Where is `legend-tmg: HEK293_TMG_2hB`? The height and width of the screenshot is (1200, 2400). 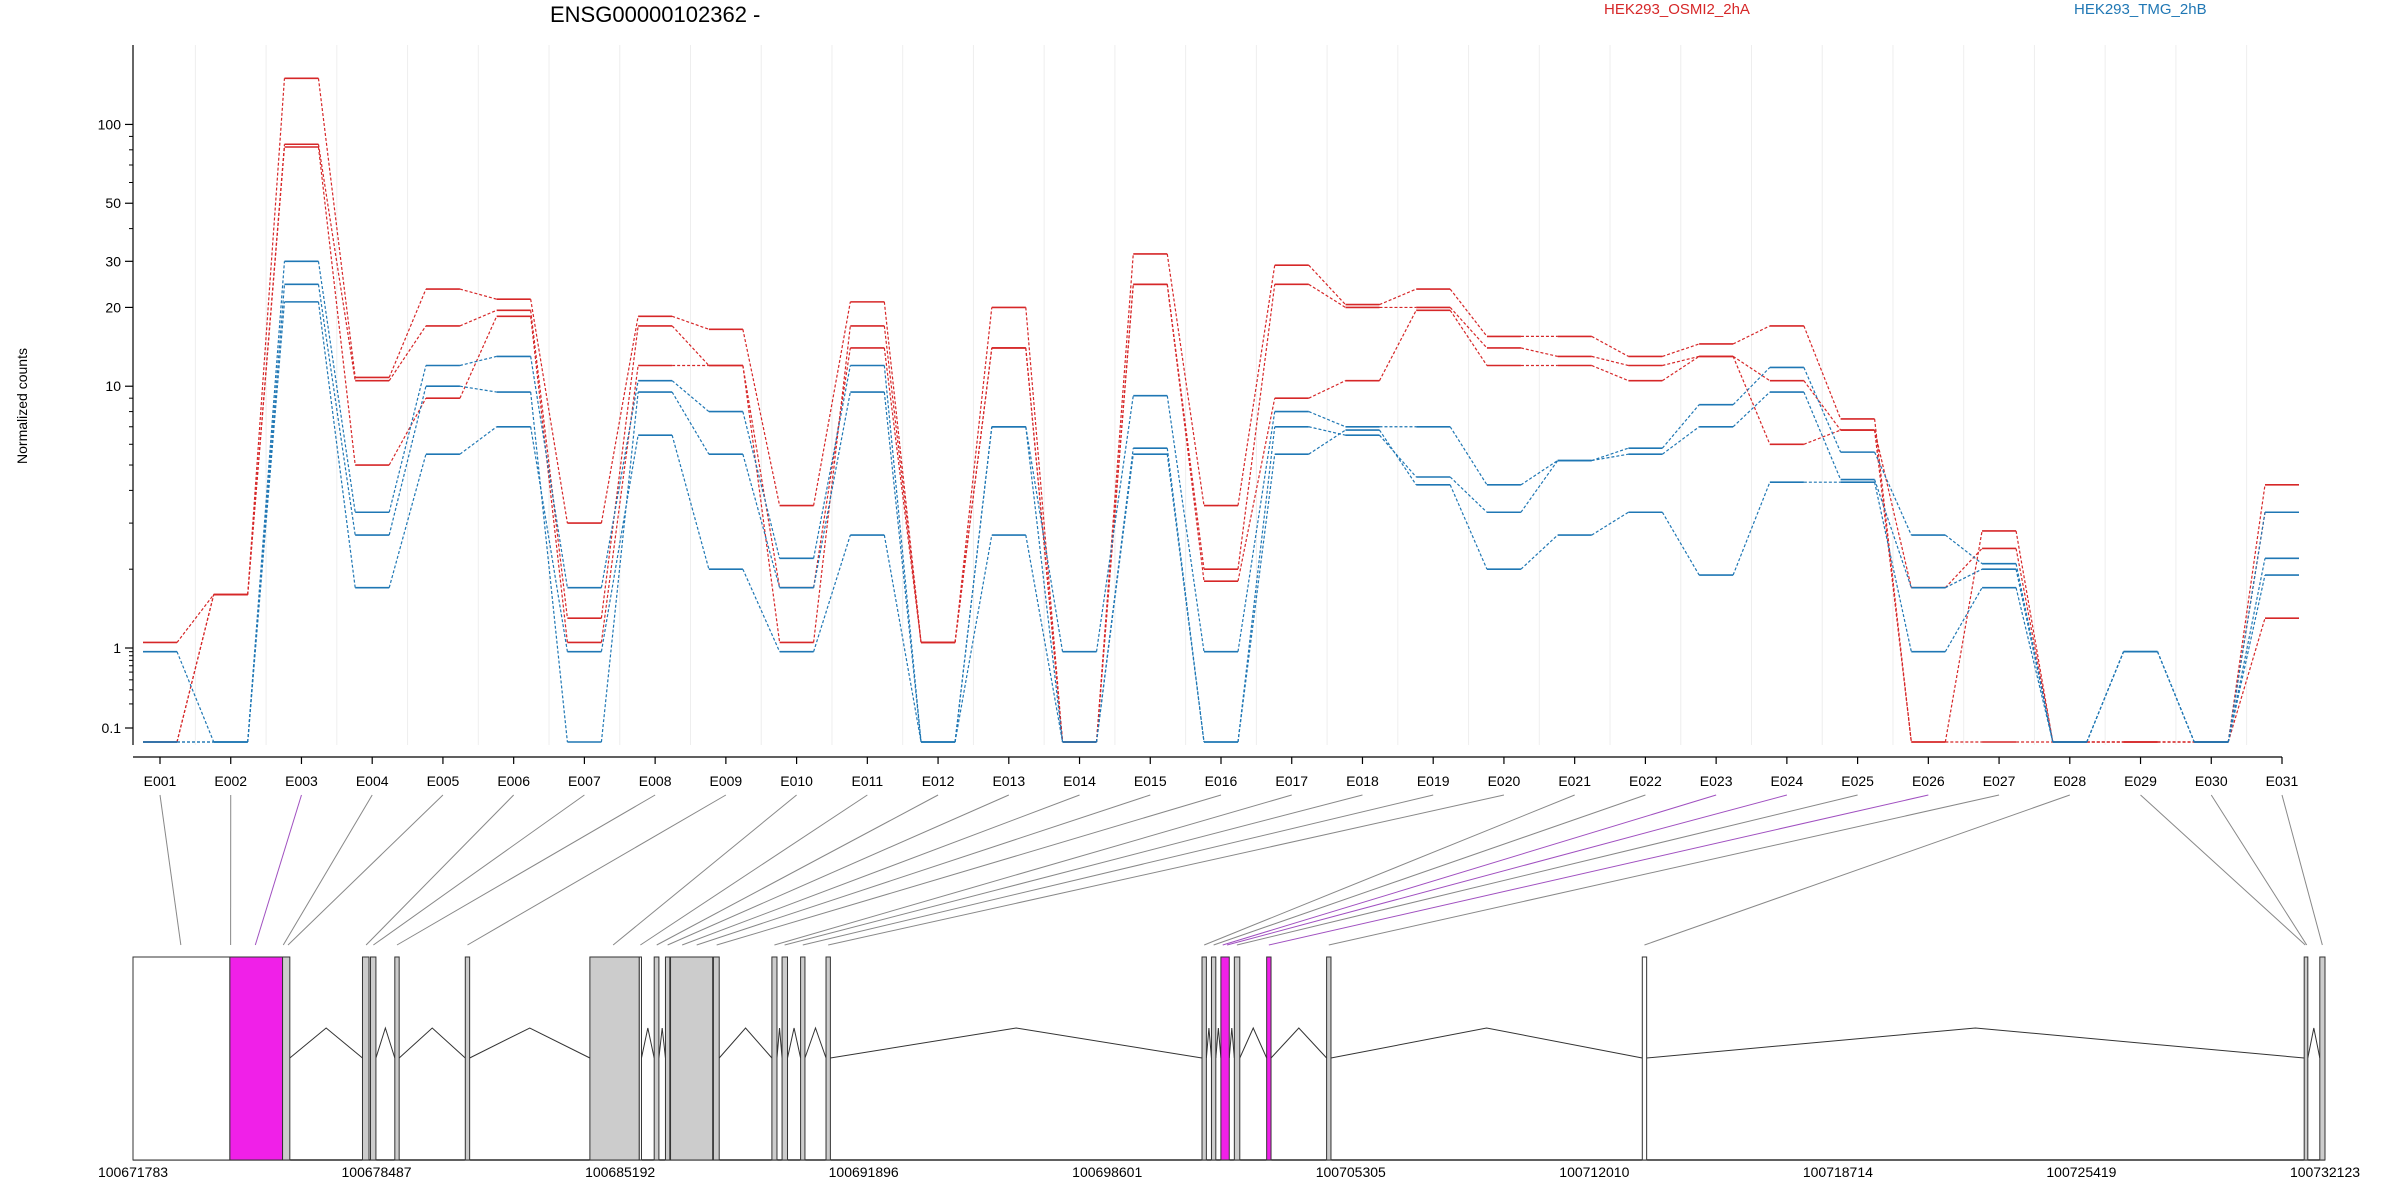
legend-tmg: HEK293_TMG_2hB is located at coordinates (2140, 9).